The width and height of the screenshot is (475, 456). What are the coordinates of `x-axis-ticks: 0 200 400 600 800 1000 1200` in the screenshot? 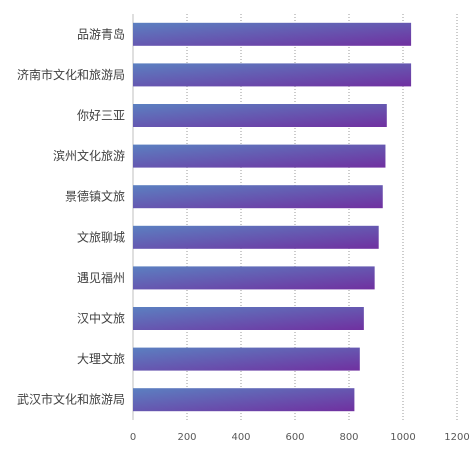 It's located at (300, 437).